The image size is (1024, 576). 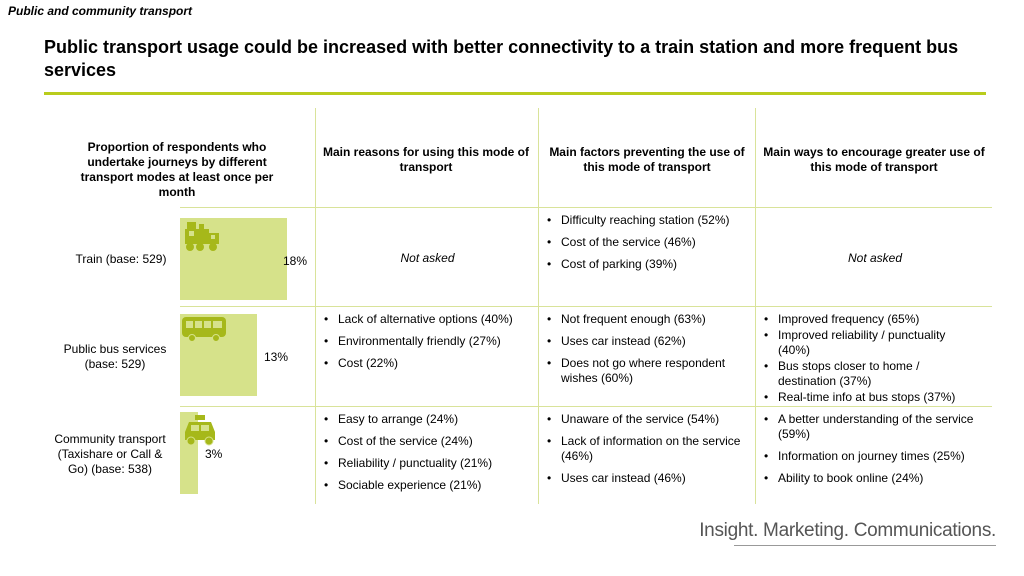 I want to click on row-label-bus: Public bus services (base: 529), so click(x=115, y=356).